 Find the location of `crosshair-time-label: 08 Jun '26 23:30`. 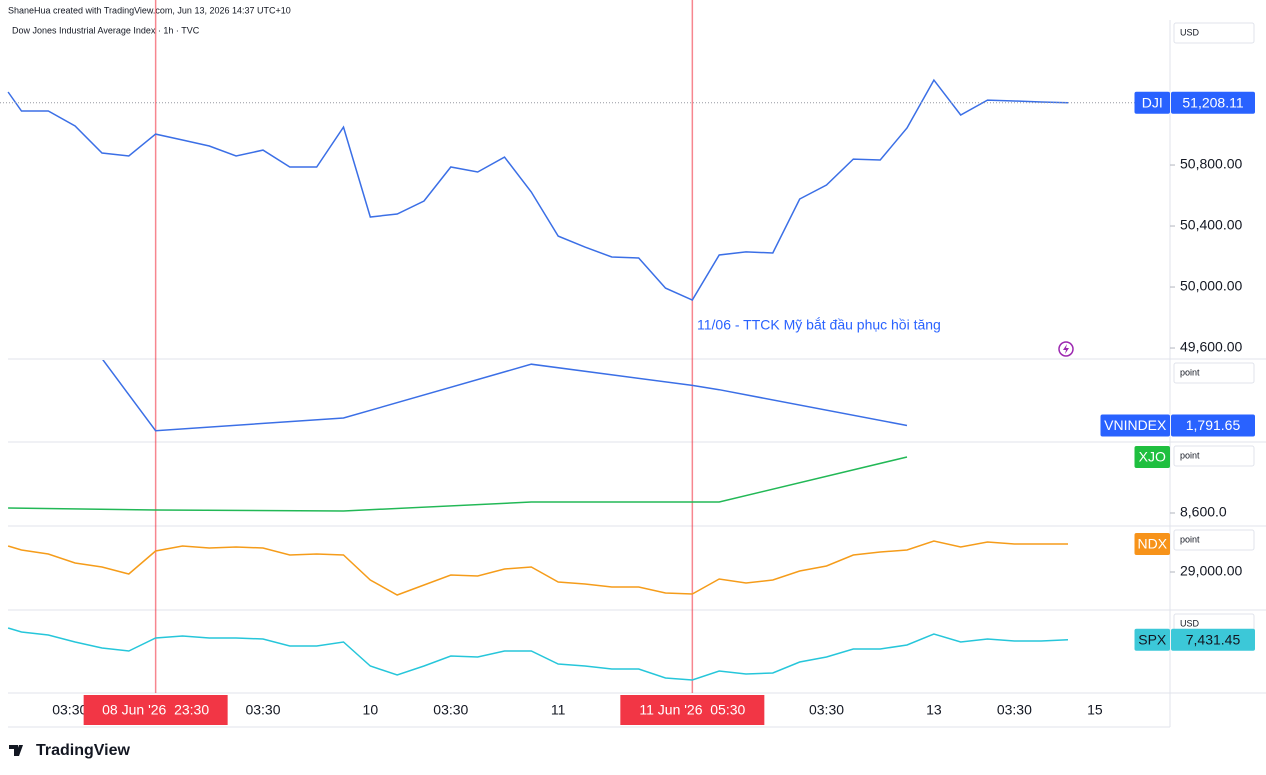

crosshair-time-label: 08 Jun '26 23:30 is located at coordinates (155, 710).